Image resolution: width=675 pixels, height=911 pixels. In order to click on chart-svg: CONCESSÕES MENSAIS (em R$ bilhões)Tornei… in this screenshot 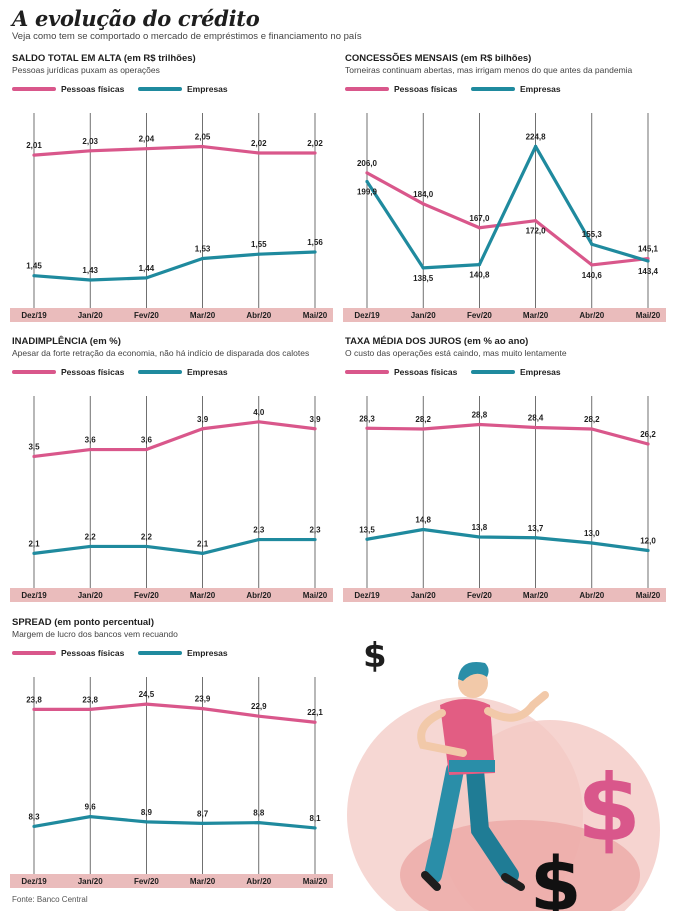, I will do `click(504, 187)`.